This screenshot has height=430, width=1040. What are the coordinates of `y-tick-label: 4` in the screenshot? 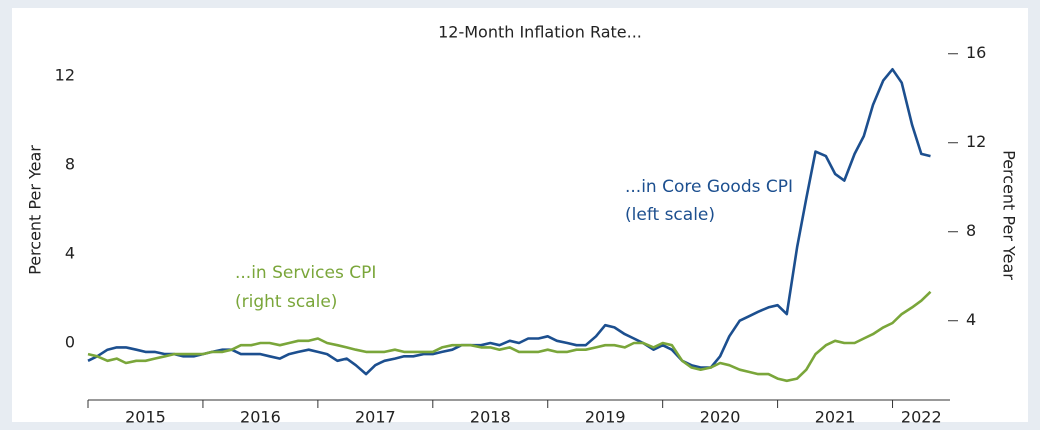 It's located at (70, 252).